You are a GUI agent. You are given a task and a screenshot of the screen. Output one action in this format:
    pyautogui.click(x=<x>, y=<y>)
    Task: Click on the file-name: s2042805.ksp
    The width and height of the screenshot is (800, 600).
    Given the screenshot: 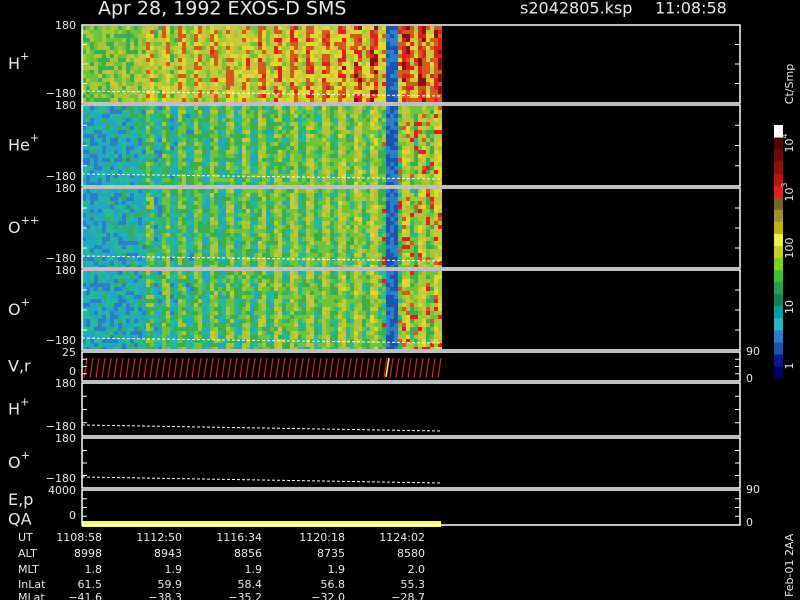 What is the action you would take?
    pyautogui.click(x=576, y=9)
    